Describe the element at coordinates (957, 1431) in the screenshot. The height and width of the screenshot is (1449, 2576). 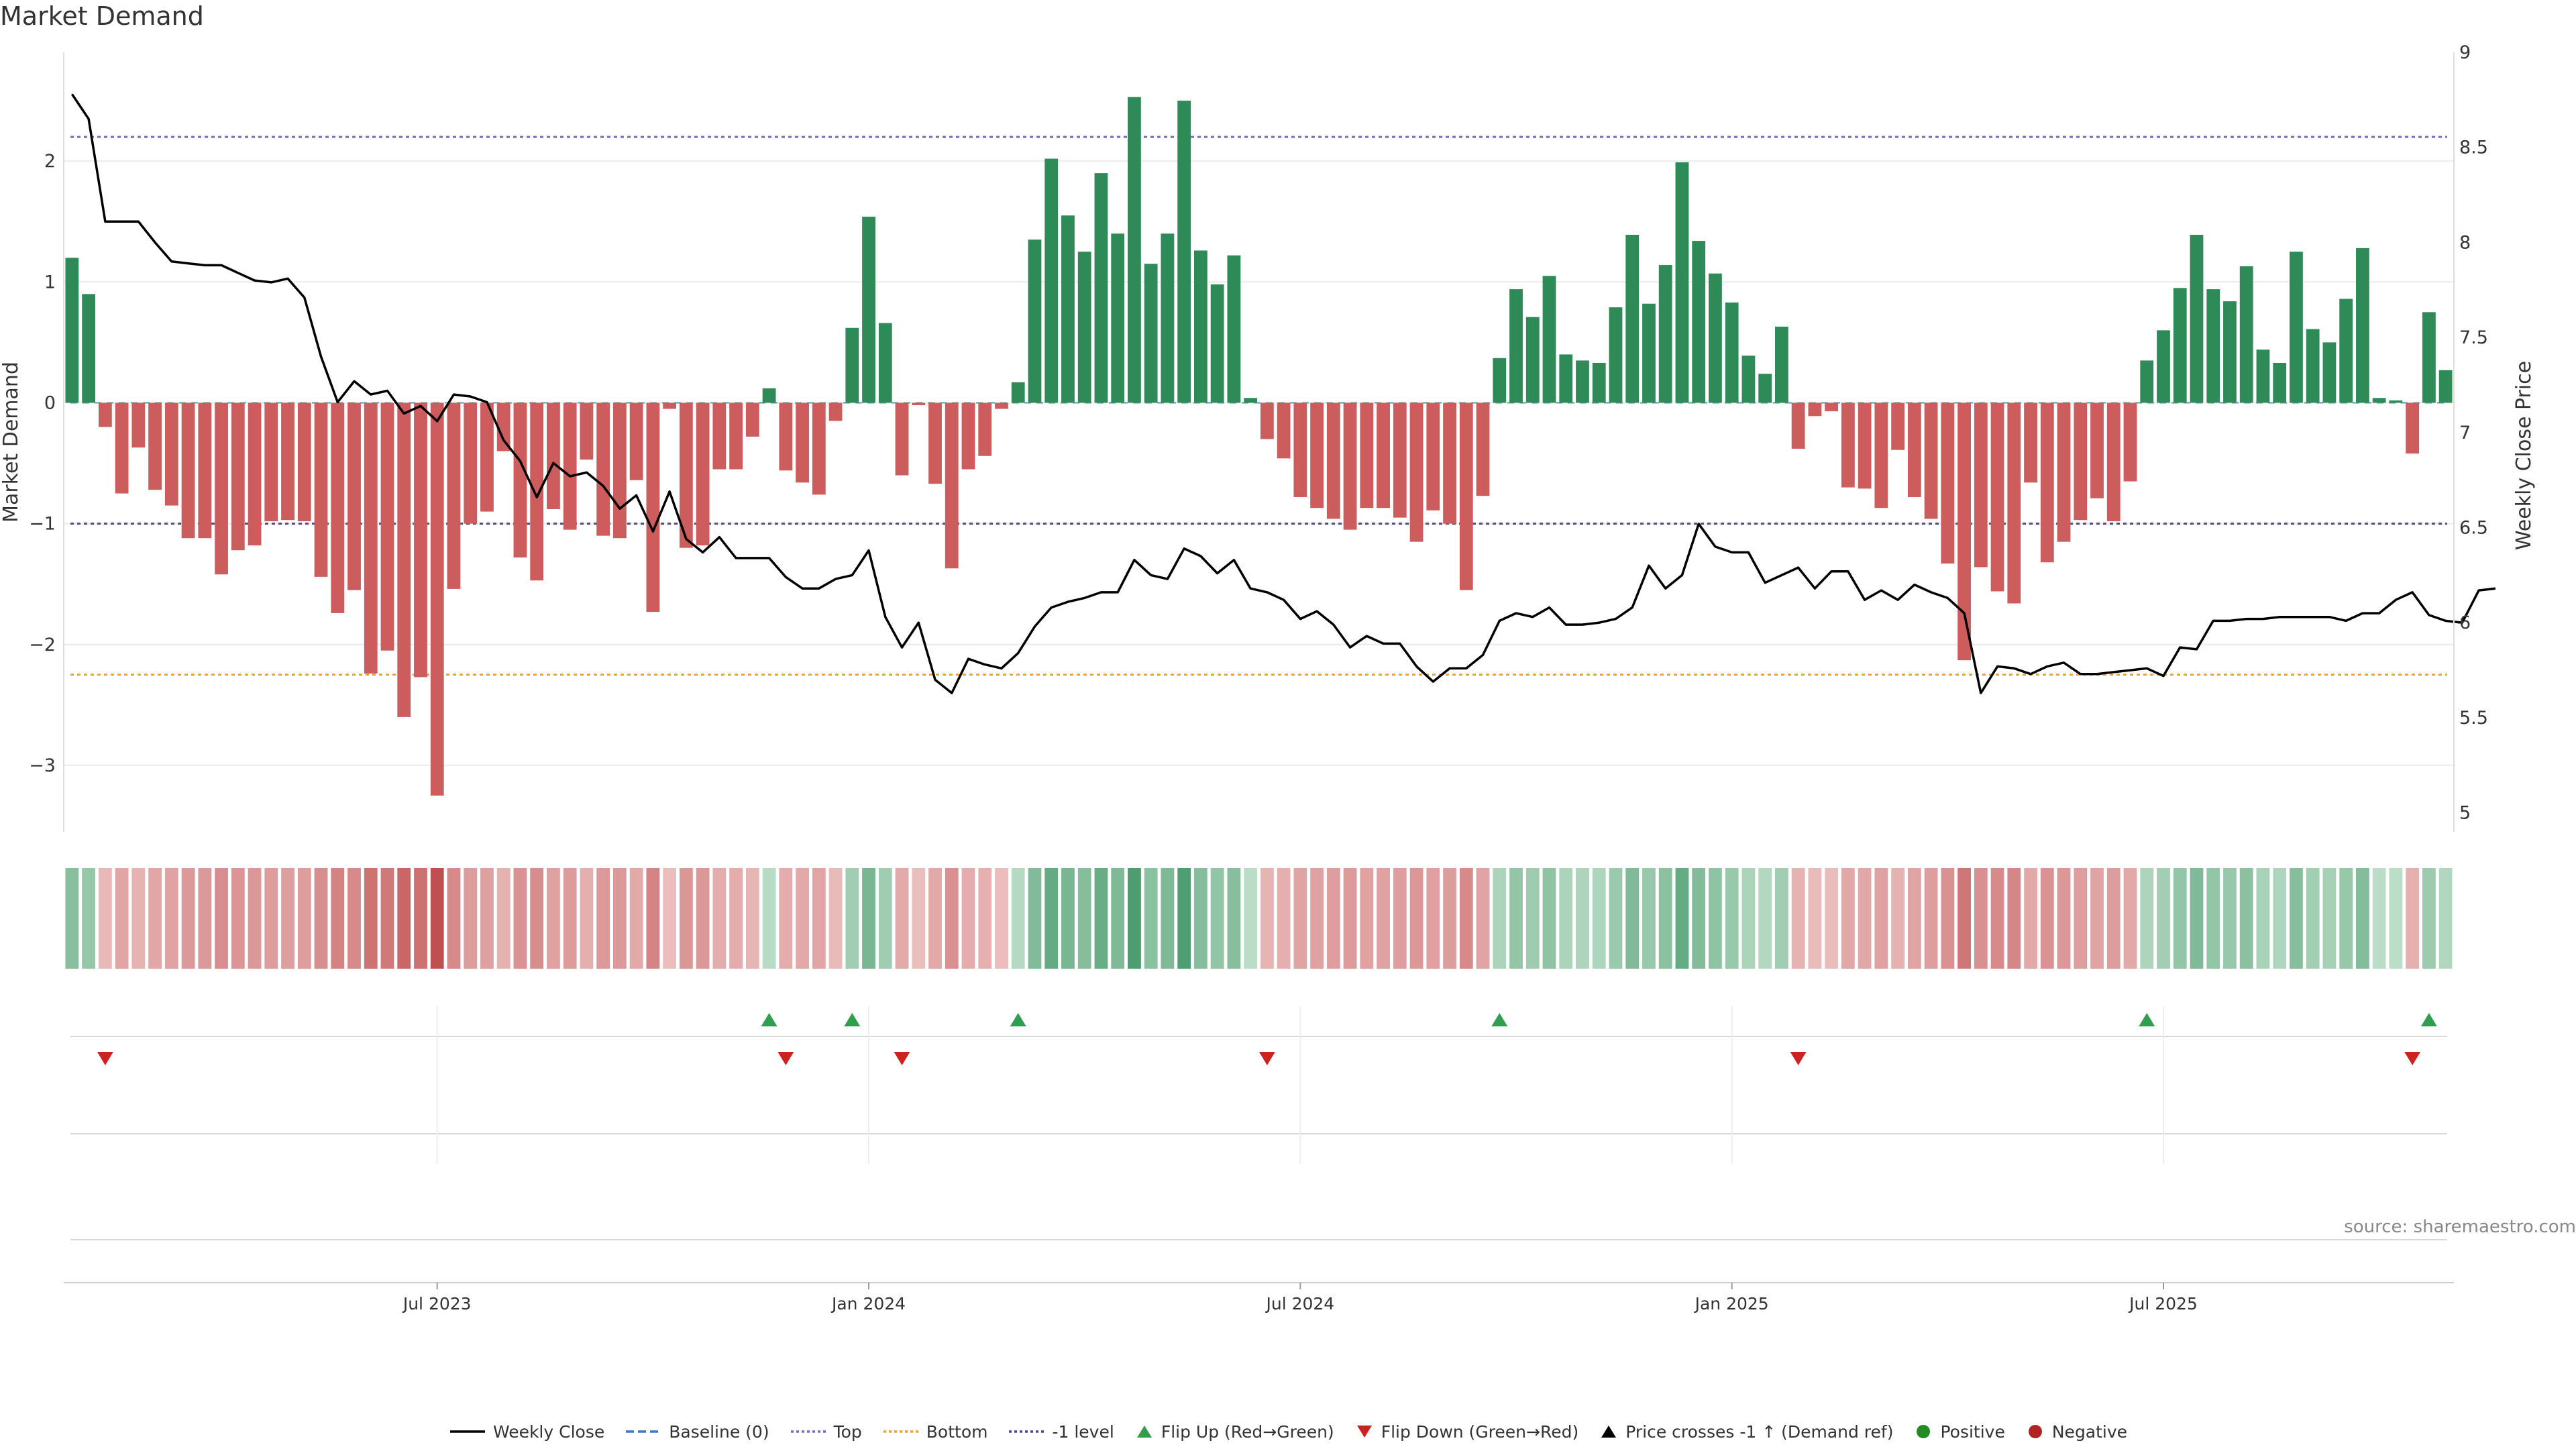
I see `legend-label: Bottom` at that location.